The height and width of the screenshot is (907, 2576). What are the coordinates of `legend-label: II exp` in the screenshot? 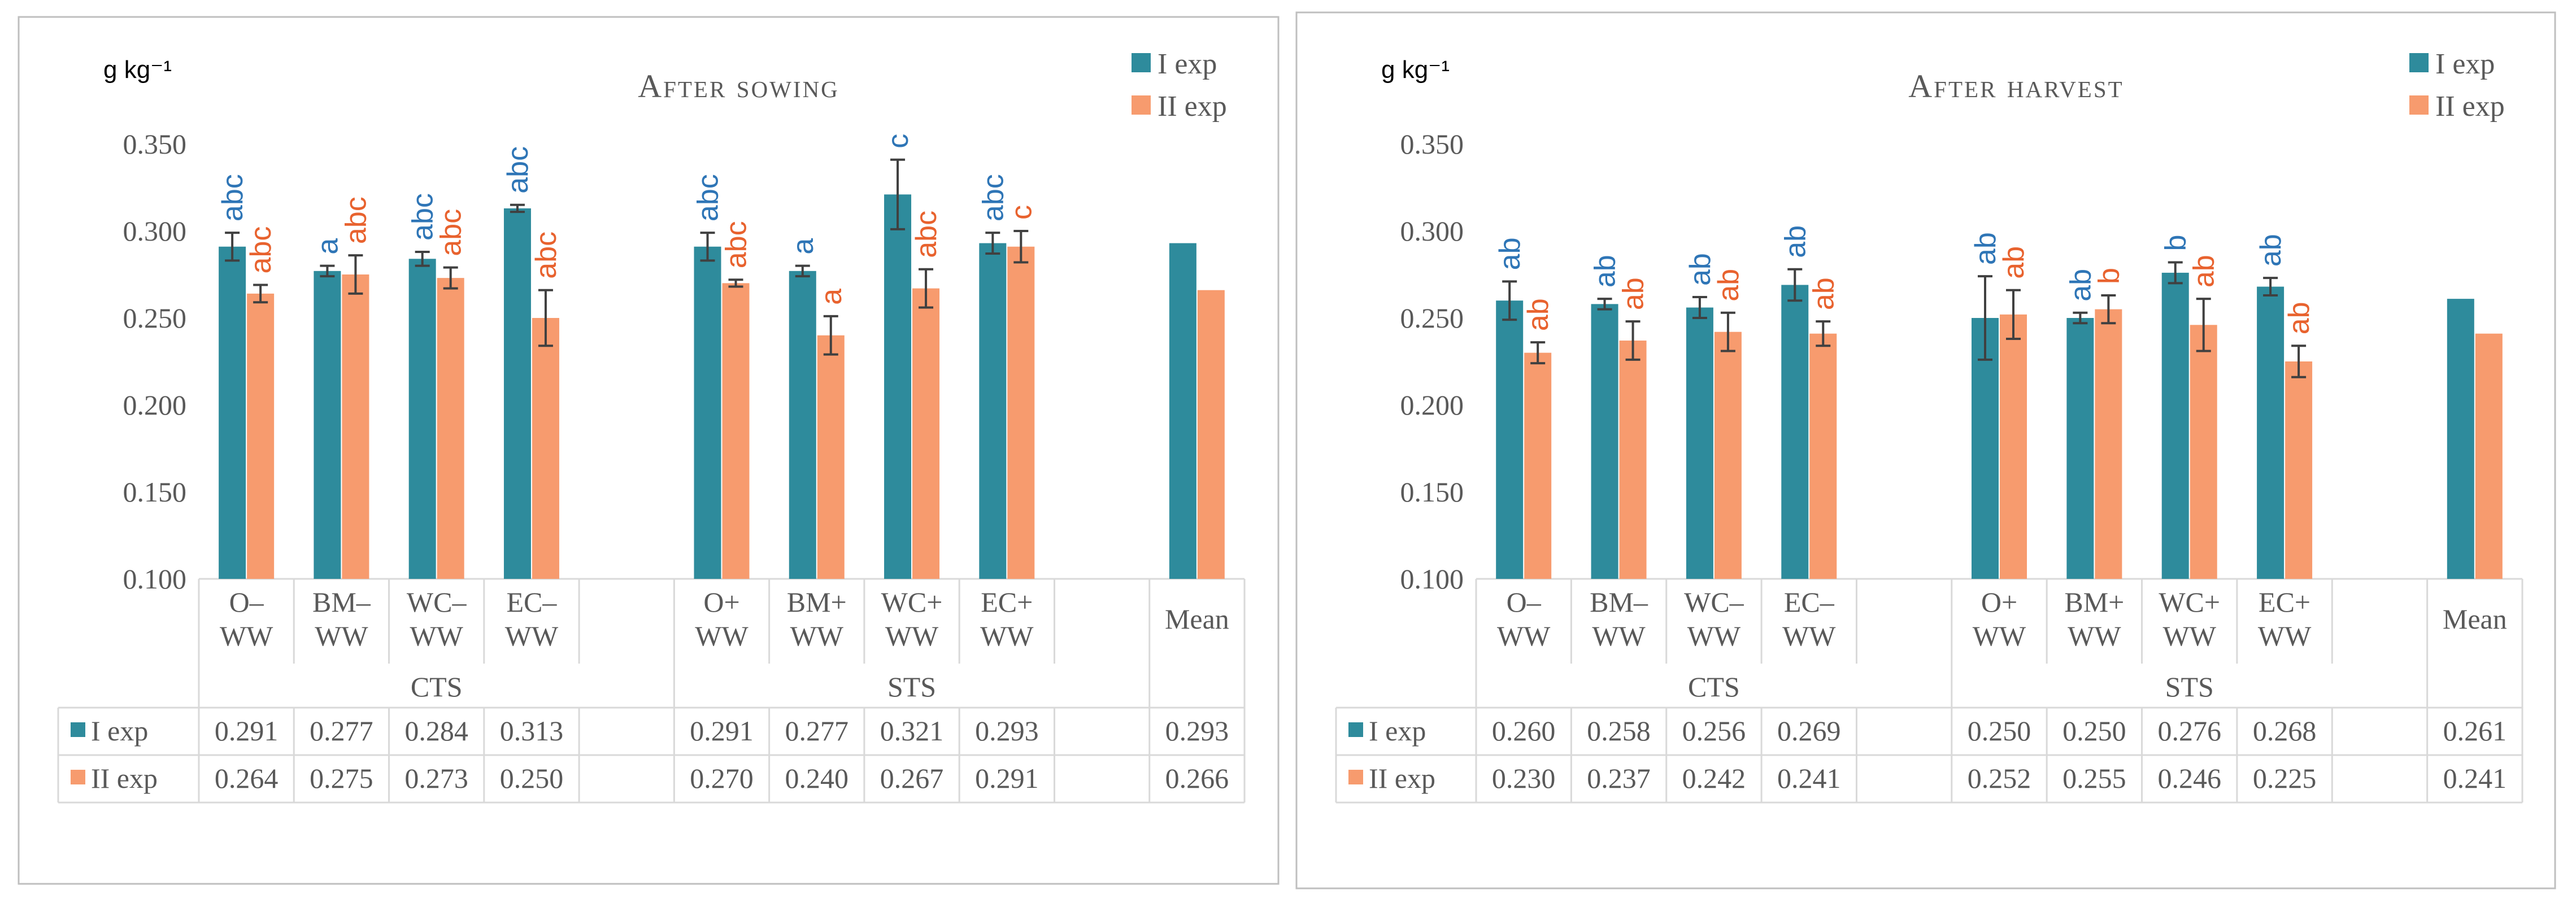 It's located at (1192, 107).